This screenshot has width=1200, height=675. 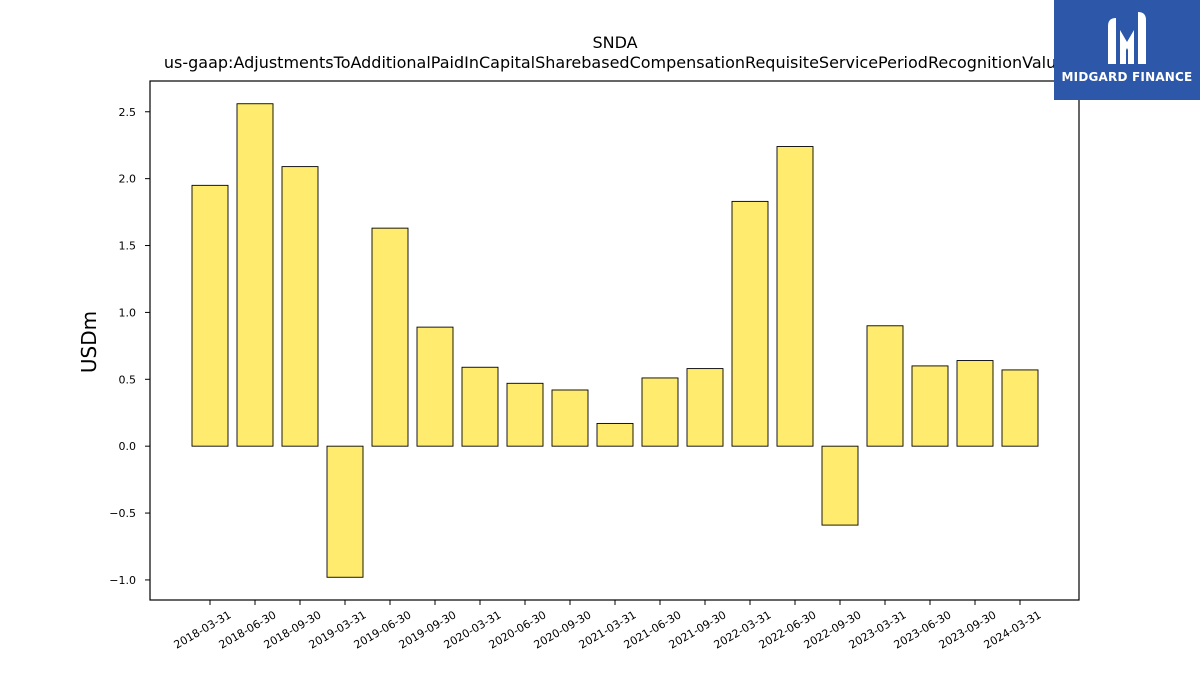 I want to click on y-tick-label: −0.5, so click(x=122, y=513).